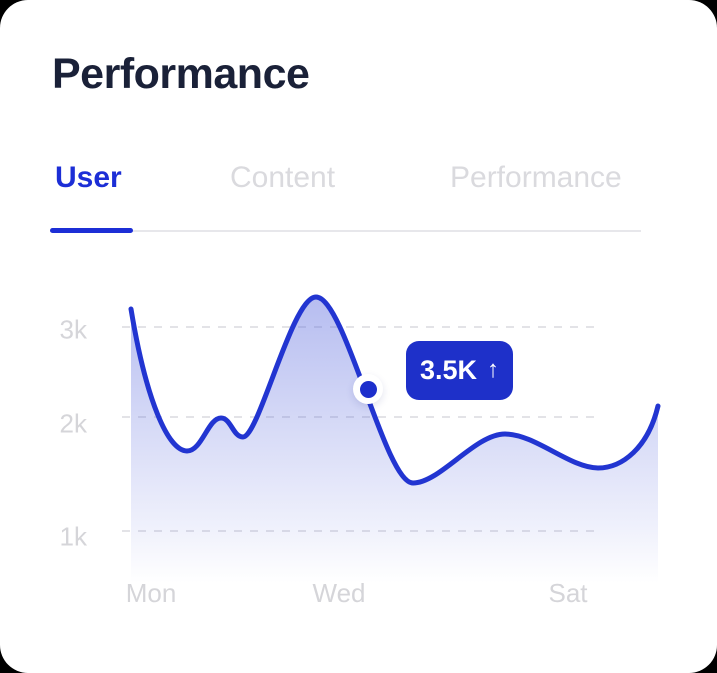 The width and height of the screenshot is (717, 673). What do you see at coordinates (181, 74) in the screenshot?
I see `page-title: Performance` at bounding box center [181, 74].